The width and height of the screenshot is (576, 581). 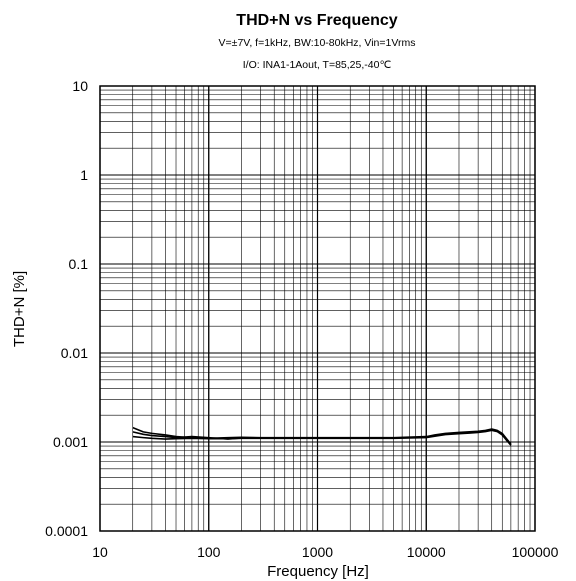 What do you see at coordinates (66, 308) in the screenshot?
I see `y-tick-labels: 10 1 0.1 0.01 0.001 0.0001` at bounding box center [66, 308].